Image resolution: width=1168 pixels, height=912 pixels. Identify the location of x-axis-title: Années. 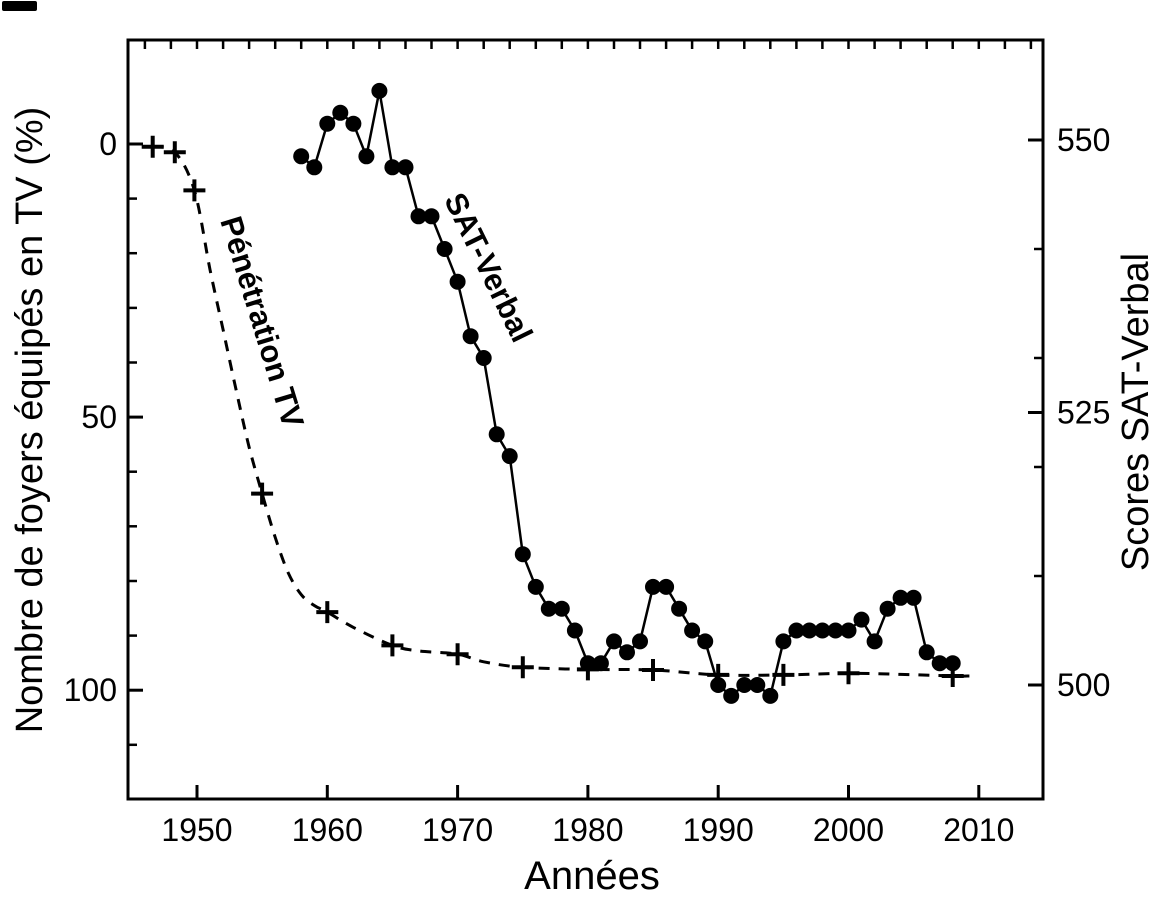
(592, 876).